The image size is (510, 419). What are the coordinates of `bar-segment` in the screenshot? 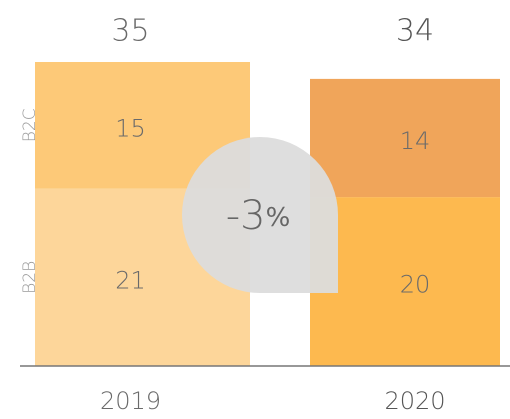 It's located at (405, 138).